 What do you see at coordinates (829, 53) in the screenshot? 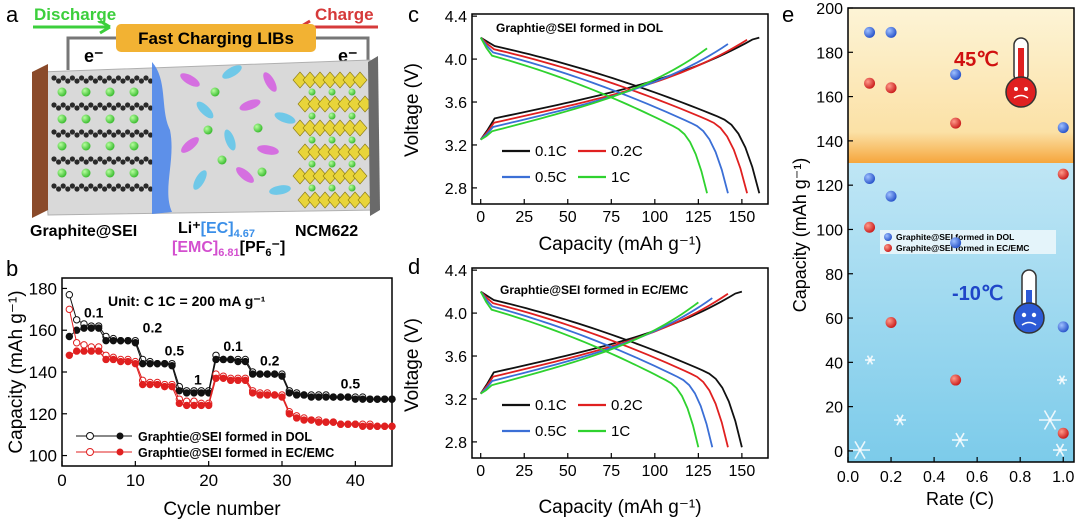
I see `y-tick-label-e: 180` at bounding box center [829, 53].